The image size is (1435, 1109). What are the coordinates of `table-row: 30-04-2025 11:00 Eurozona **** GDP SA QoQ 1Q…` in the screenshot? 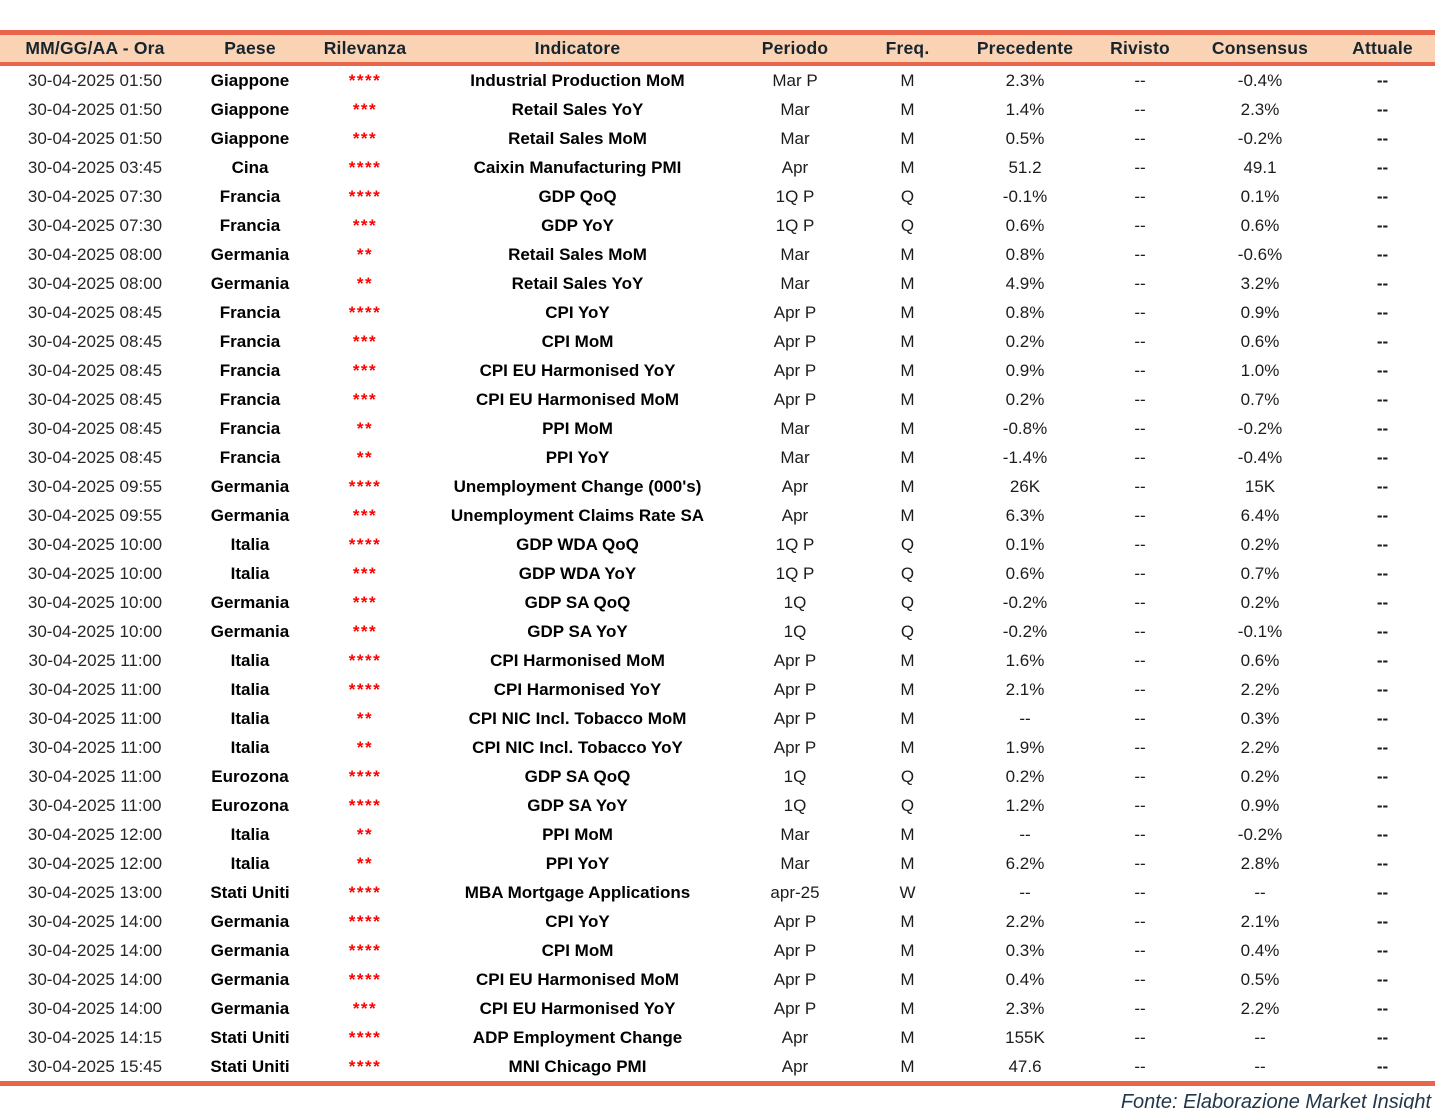 It's located at (717, 776).